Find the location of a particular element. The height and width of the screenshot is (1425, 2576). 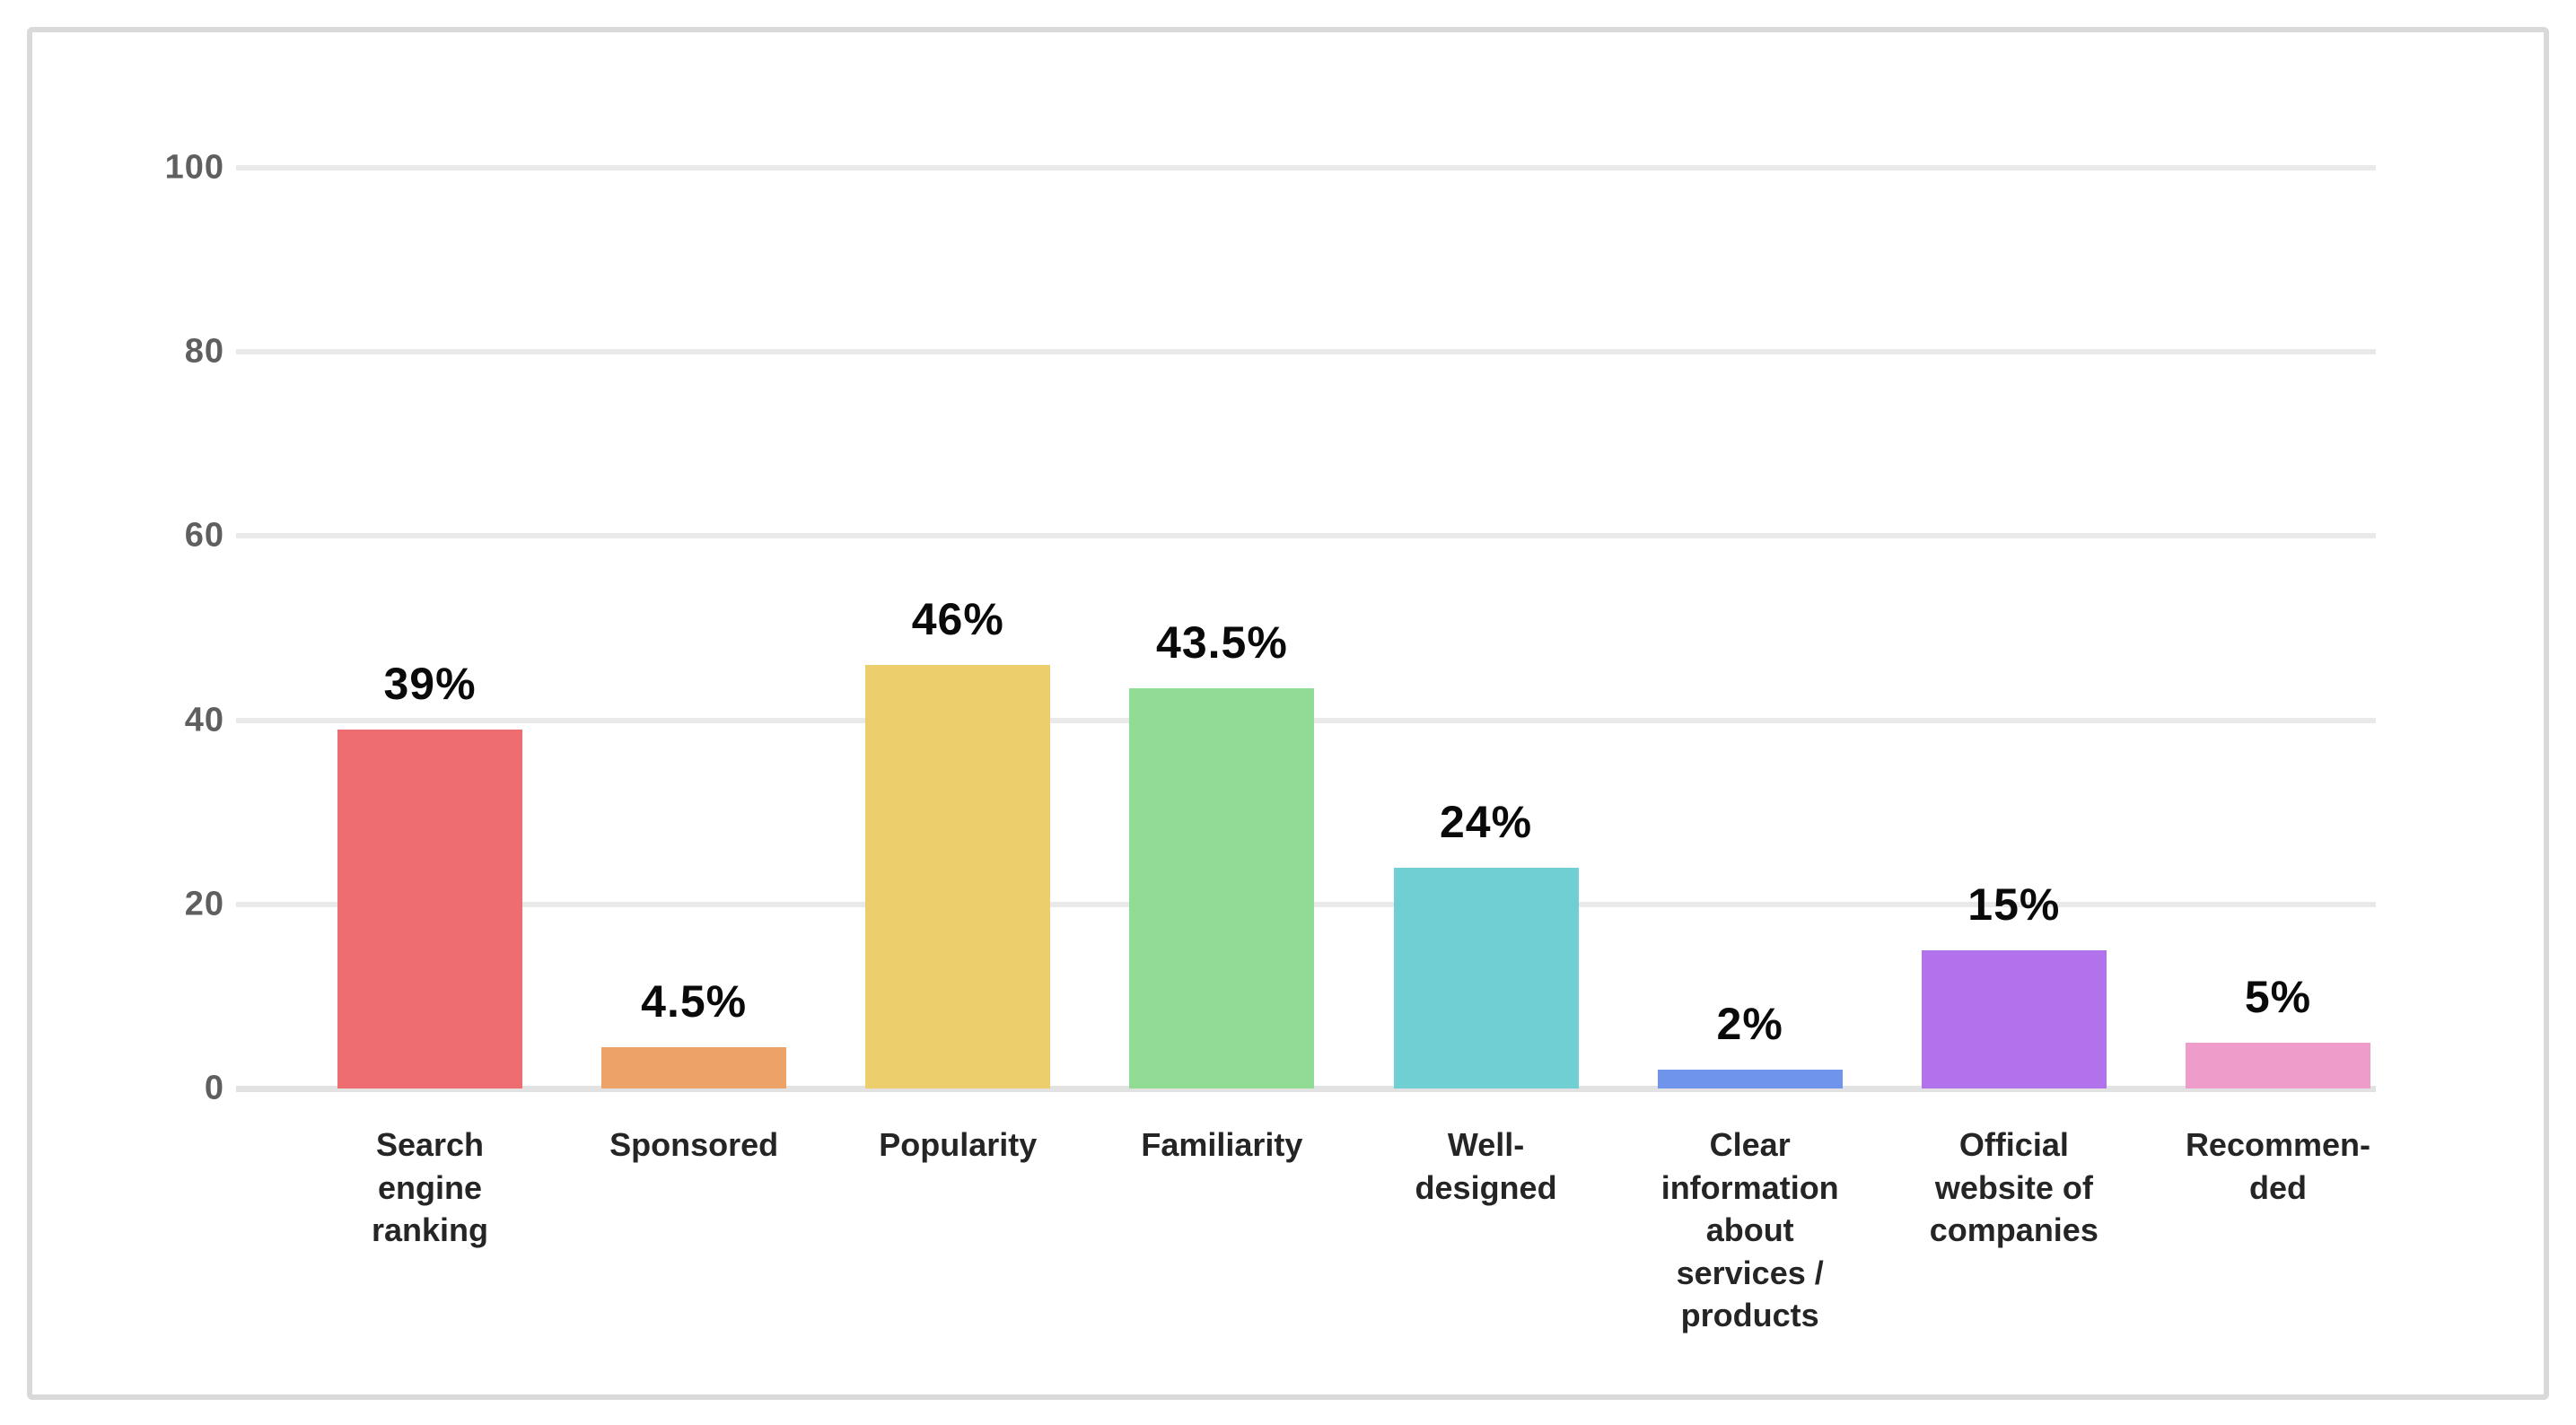

bar-value-label: 46% is located at coordinates (957, 619).